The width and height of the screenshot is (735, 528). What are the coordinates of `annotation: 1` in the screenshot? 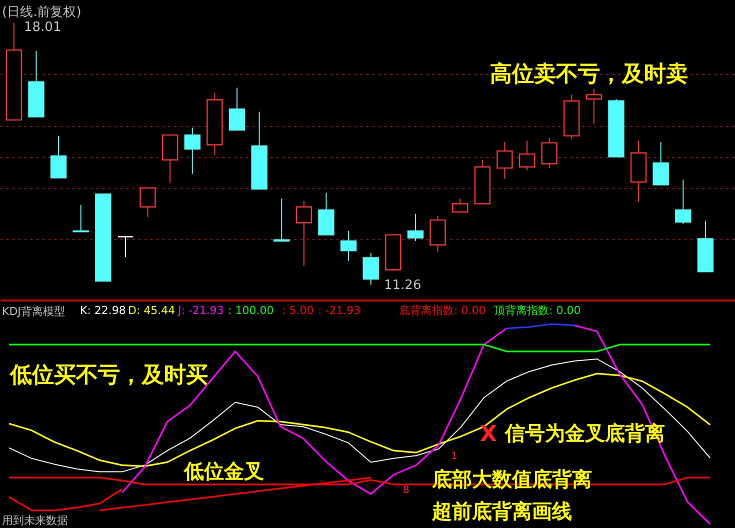 It's located at (454, 456).